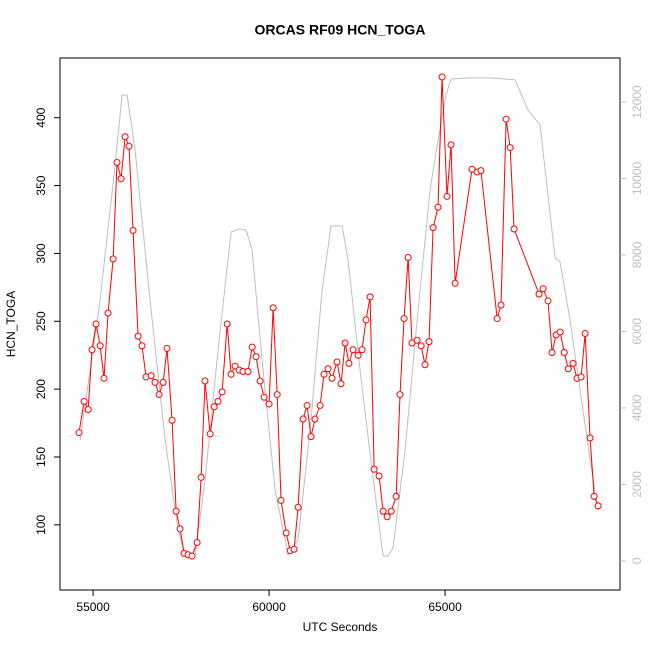 The width and height of the screenshot is (650, 655). Describe the element at coordinates (637, 407) in the screenshot. I see `y2-tick-label: 4000` at that location.